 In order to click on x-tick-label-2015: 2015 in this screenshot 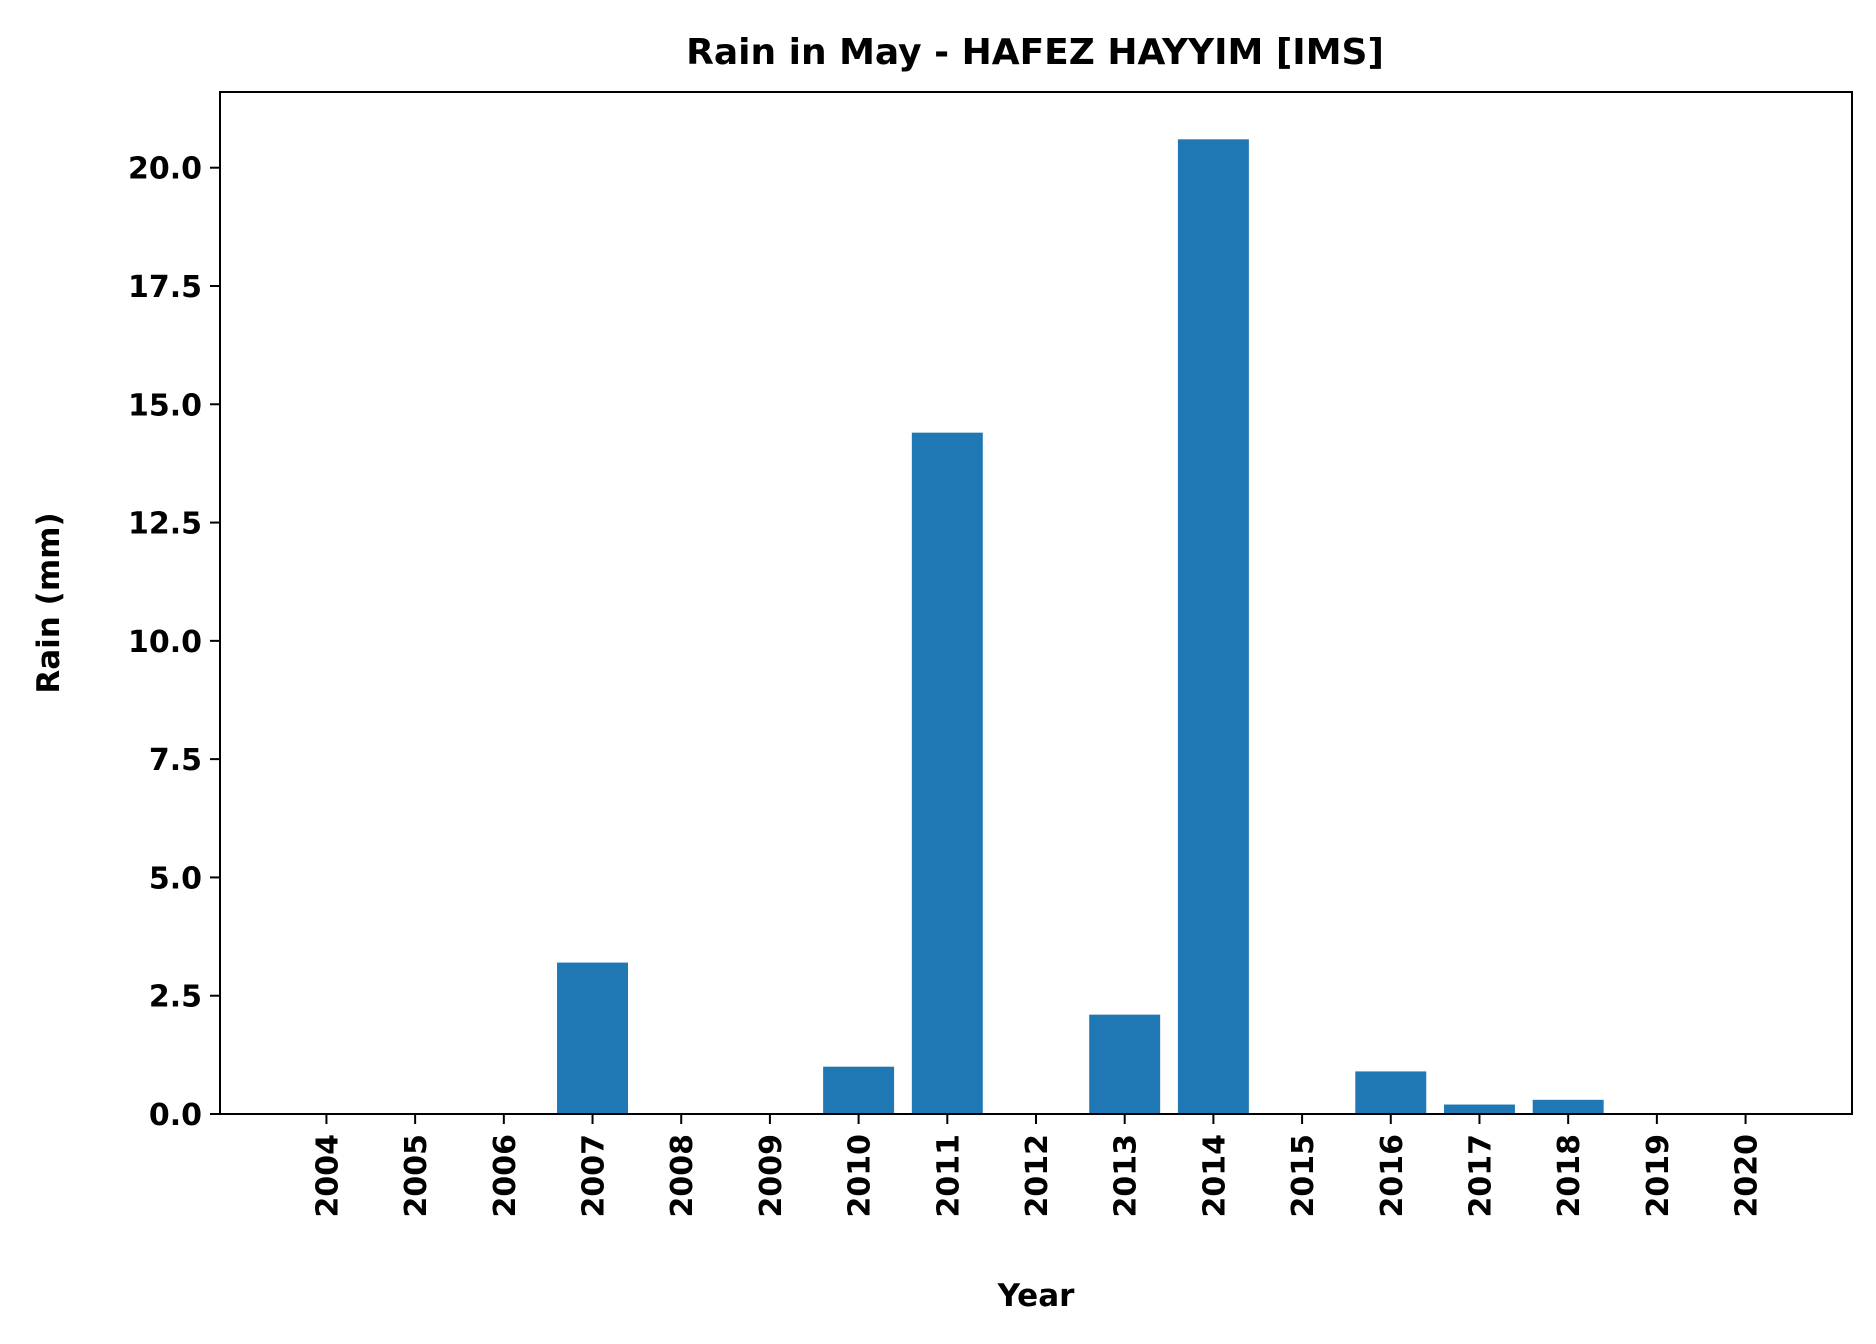, I will do `click(1303, 1176)`.